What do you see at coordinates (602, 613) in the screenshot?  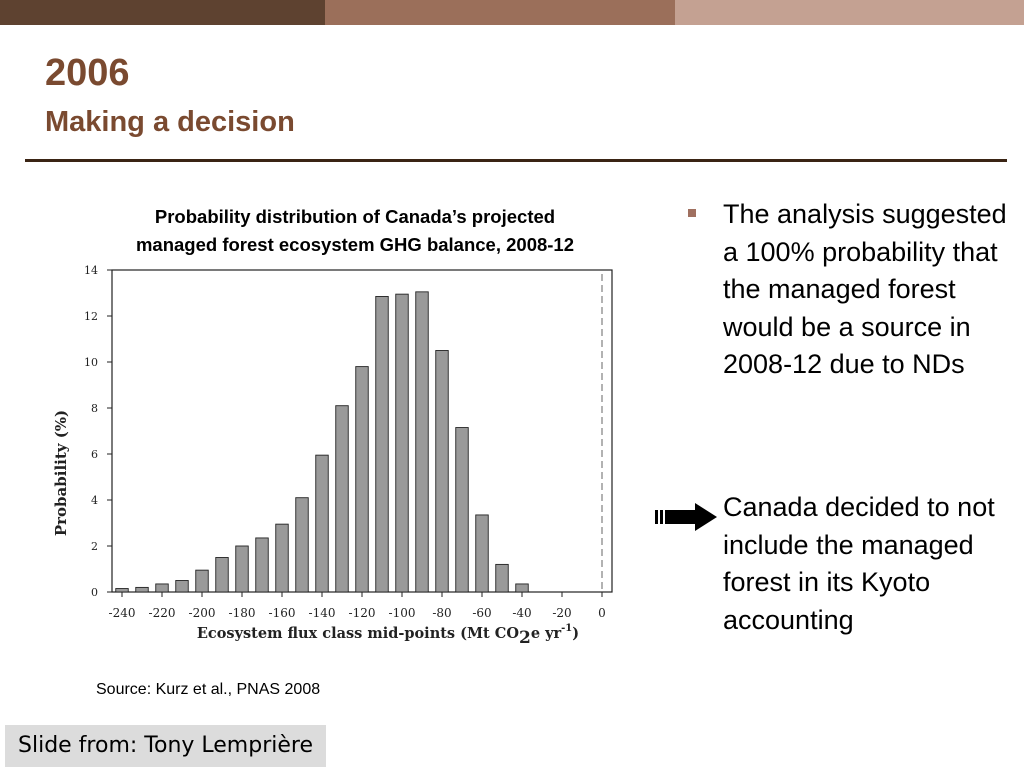 I see `x-tick-label: 0` at bounding box center [602, 613].